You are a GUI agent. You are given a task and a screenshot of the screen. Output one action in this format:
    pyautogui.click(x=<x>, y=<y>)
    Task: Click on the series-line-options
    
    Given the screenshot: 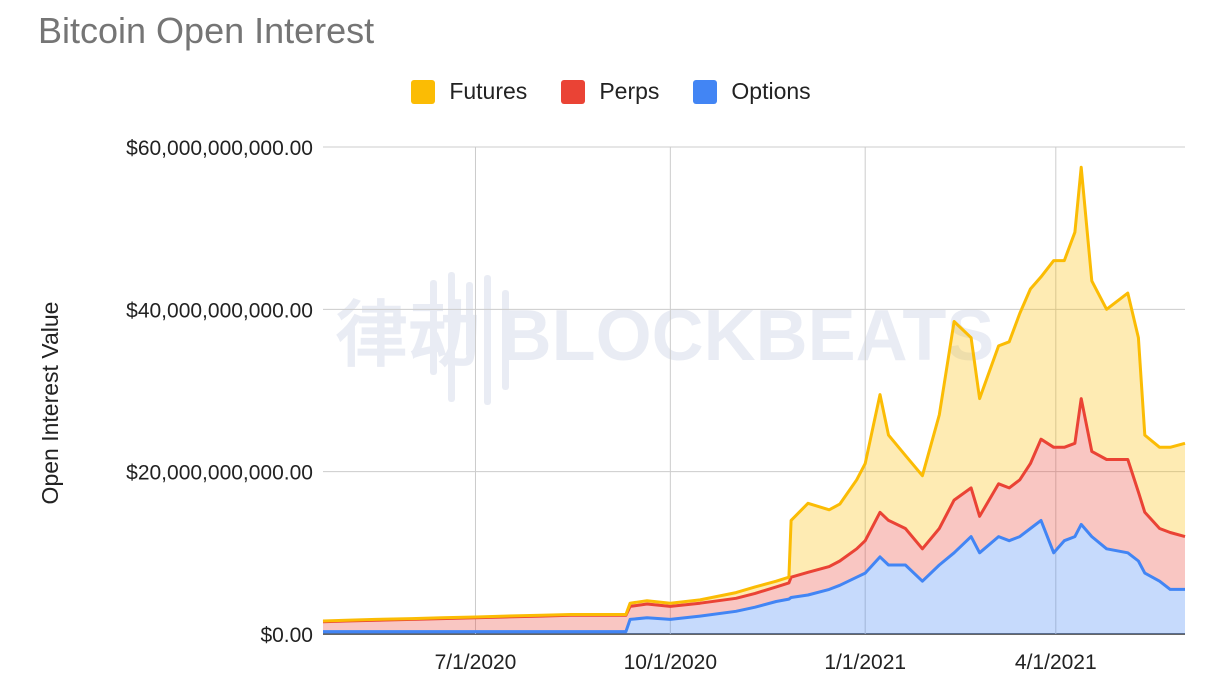 What is the action you would take?
    pyautogui.click(x=754, y=576)
    